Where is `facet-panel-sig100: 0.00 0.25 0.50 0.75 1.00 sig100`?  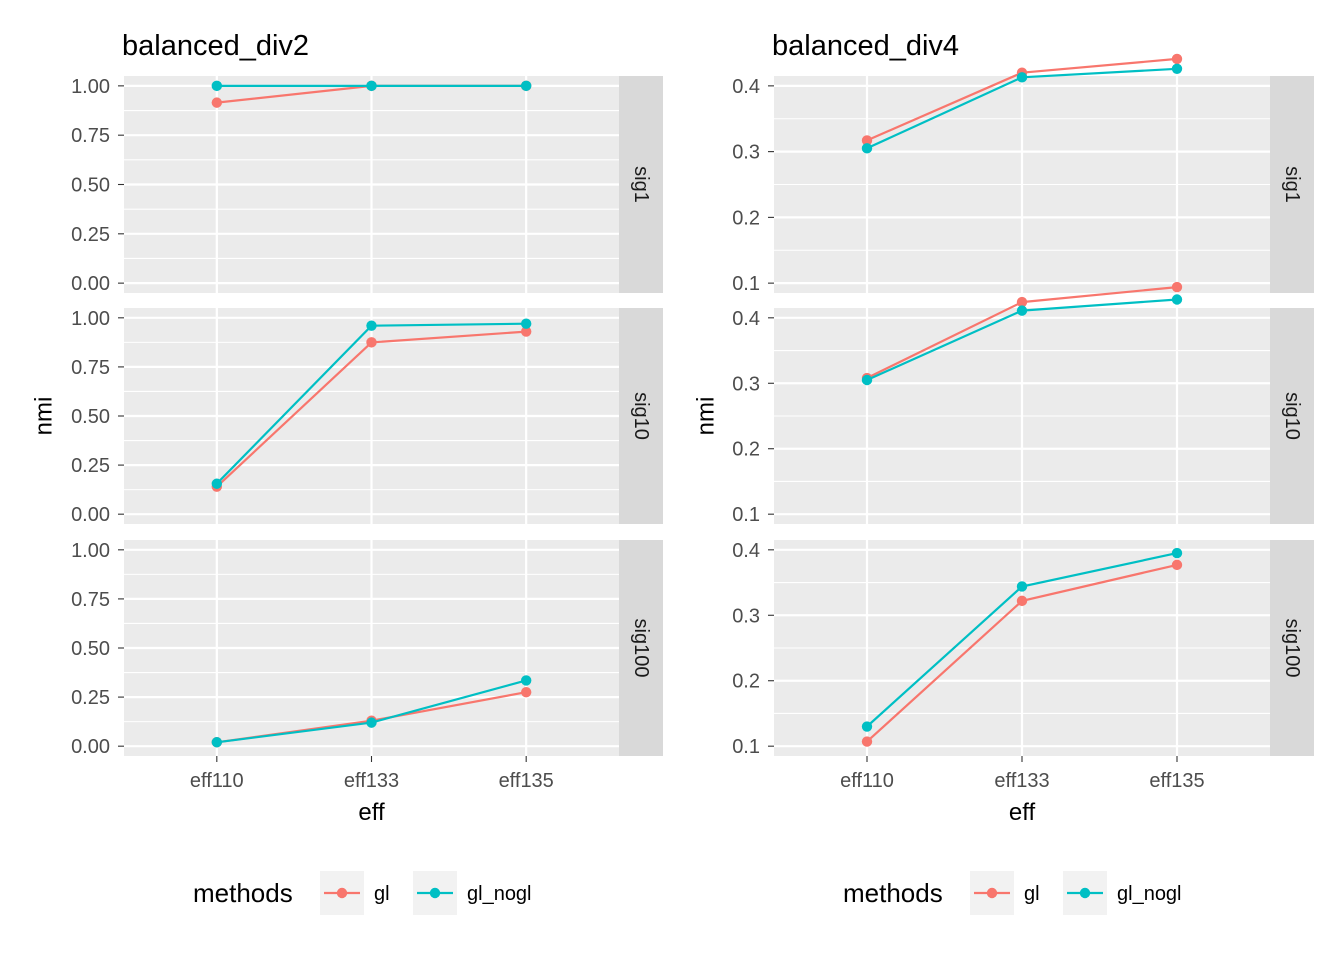 facet-panel-sig100: 0.00 0.25 0.50 0.75 1.00 sig100 is located at coordinates (367, 649).